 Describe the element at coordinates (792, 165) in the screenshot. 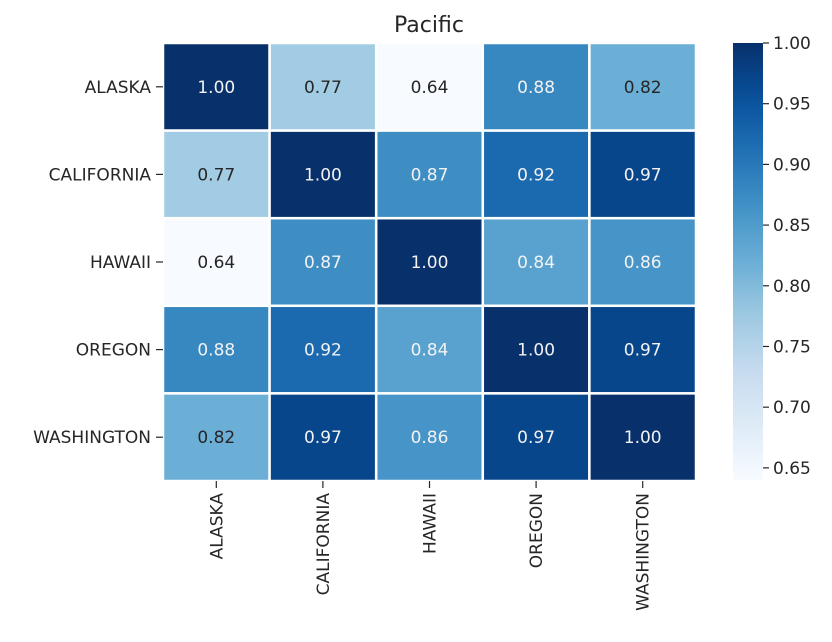

I see `colorbar-tick-label: 0.90` at that location.